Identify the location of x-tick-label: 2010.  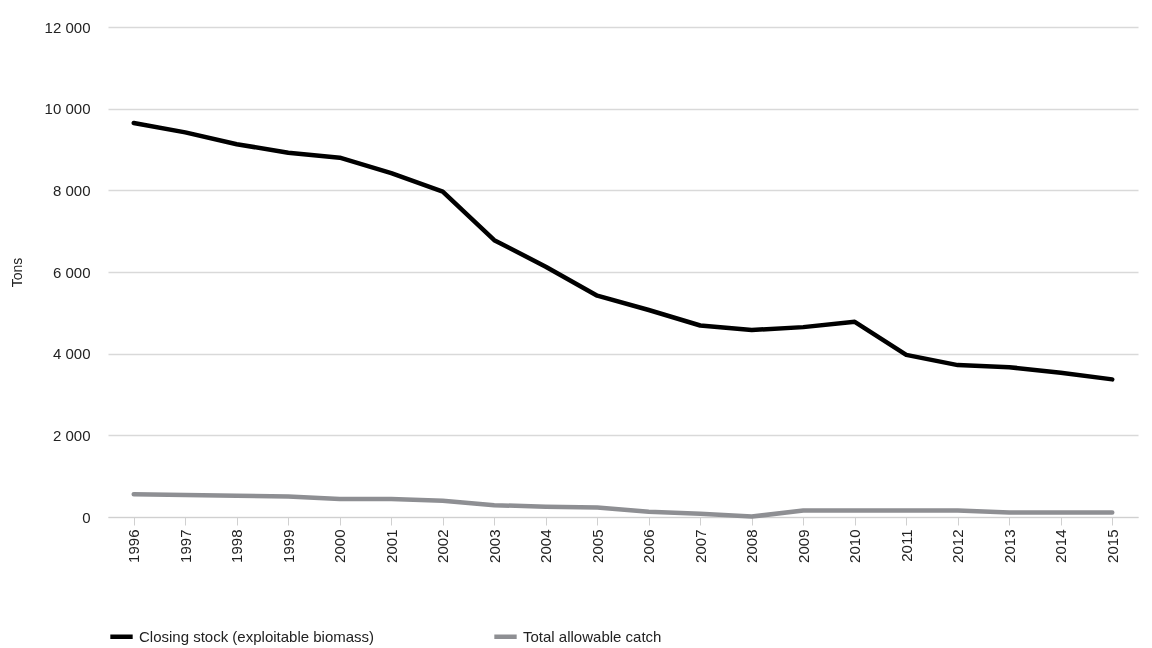
(855, 546).